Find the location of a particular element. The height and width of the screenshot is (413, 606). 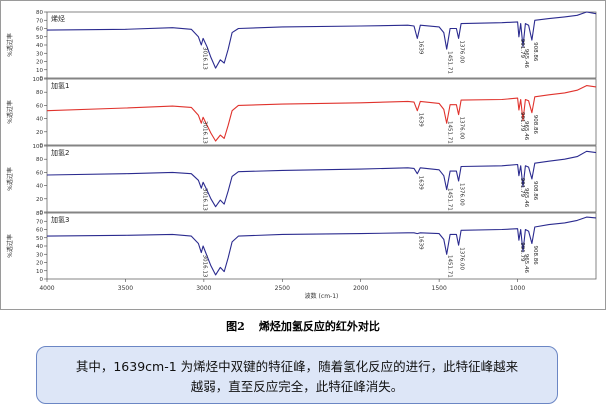

figure-caption: 图2 烯烃加氢反应的红外对比 is located at coordinates (303, 326).